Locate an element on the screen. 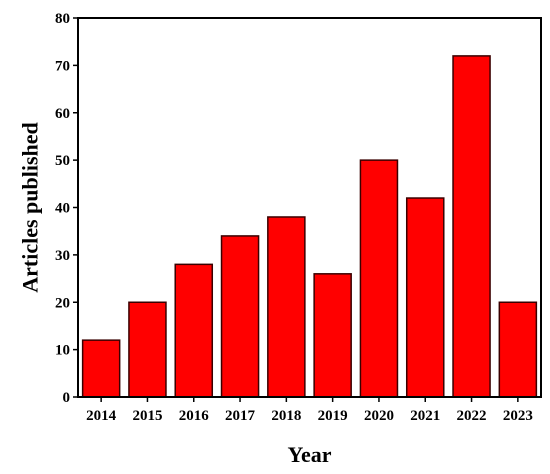 This screenshot has height=474, width=550. x-tick-label: 2014 is located at coordinates (101, 416).